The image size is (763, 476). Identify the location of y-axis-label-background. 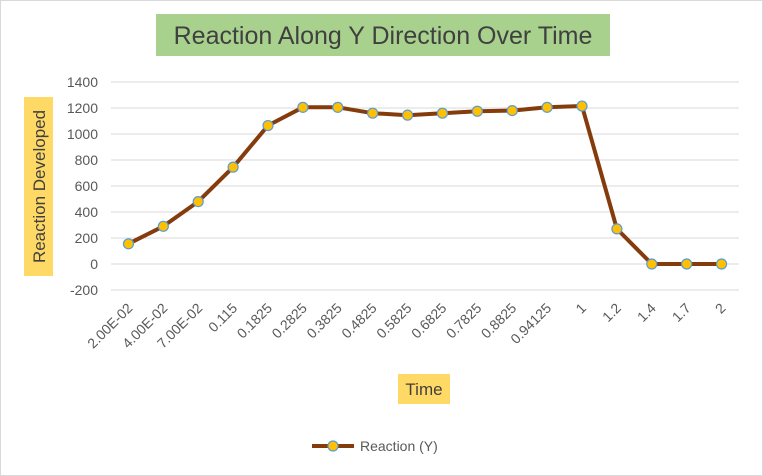
(38, 186).